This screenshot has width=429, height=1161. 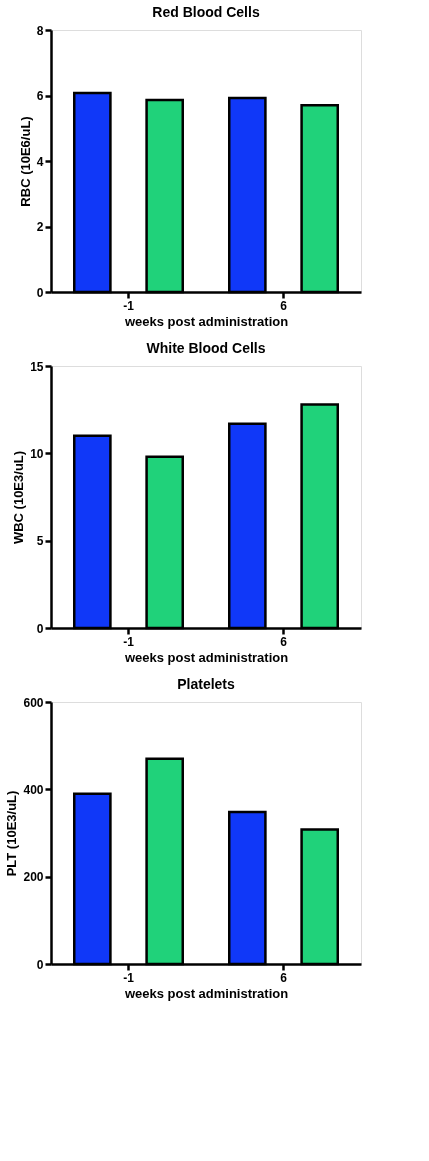 What do you see at coordinates (37, 366) in the screenshot?
I see `y-tick-label: 15` at bounding box center [37, 366].